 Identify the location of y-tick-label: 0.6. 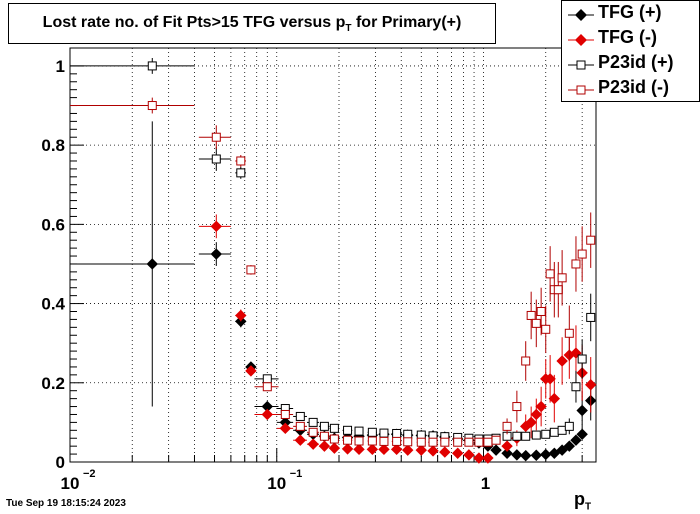
(53, 224).